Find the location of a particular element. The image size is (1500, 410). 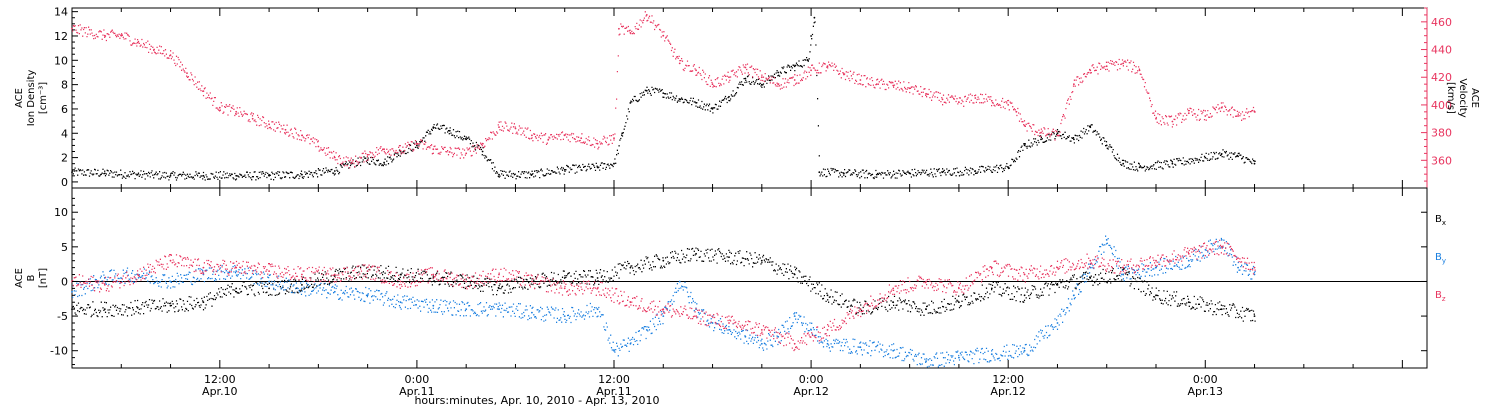

b-x-series is located at coordinates (663, 284).